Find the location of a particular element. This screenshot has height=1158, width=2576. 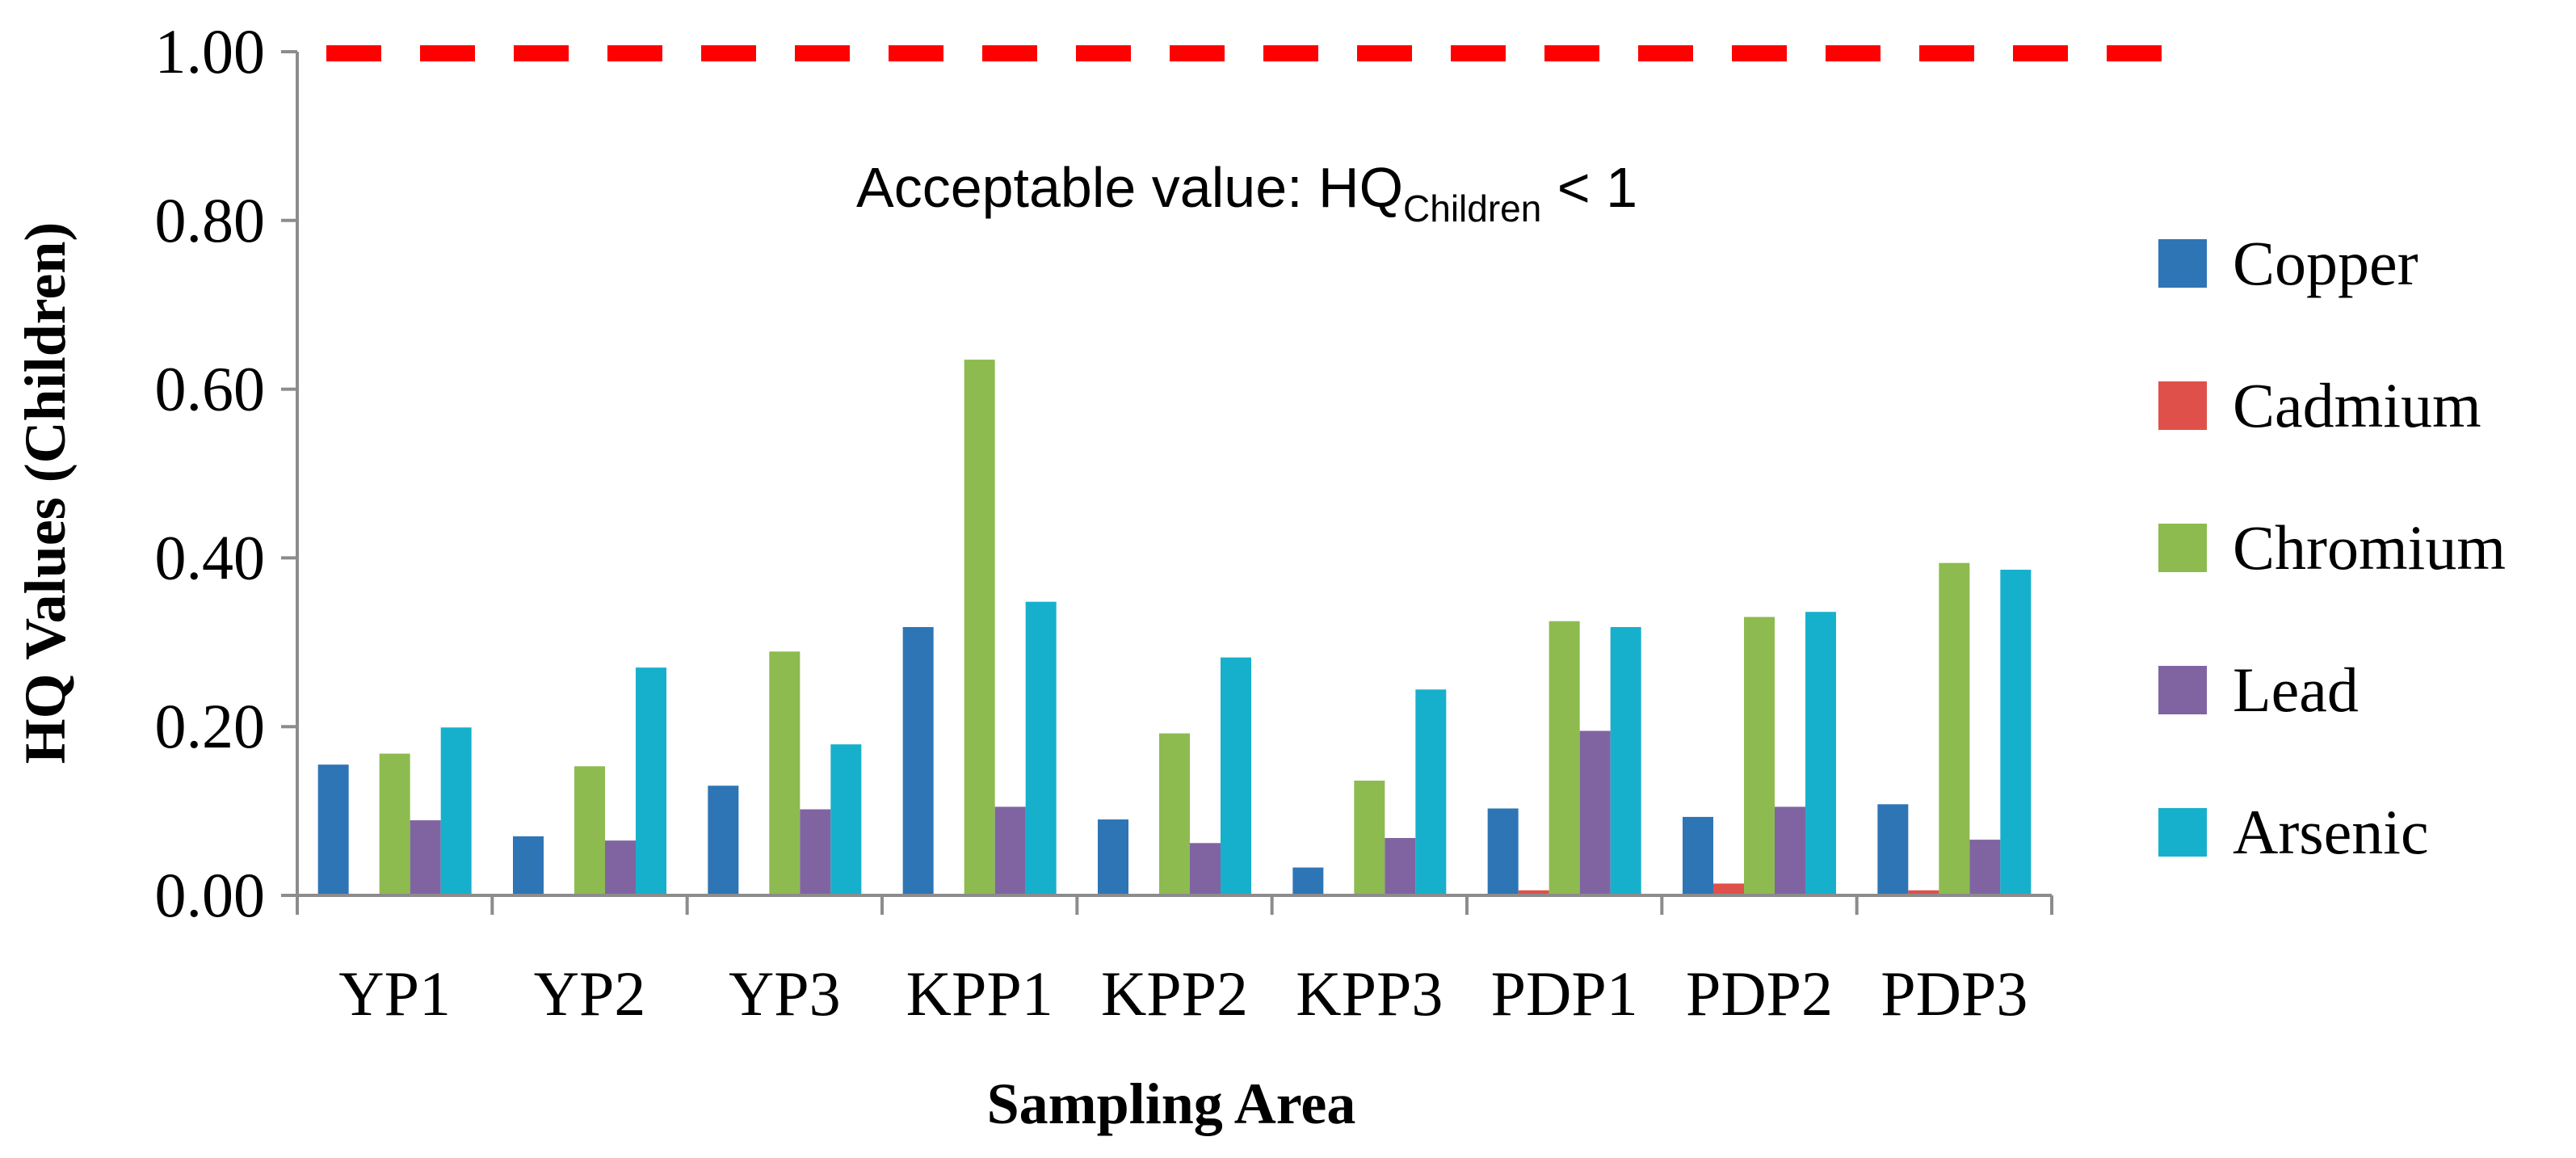

bar-lead-pdp3 is located at coordinates (1985, 868).